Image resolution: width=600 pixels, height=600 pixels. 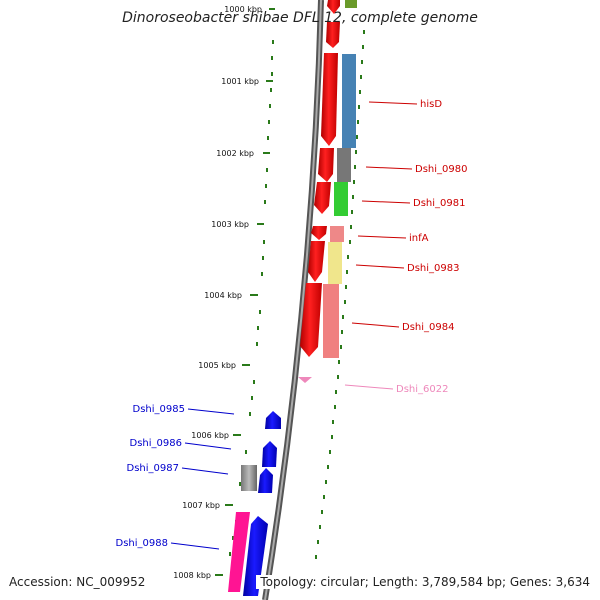 I want to click on ruler-label: 1002 kbp, so click(x=235, y=153).